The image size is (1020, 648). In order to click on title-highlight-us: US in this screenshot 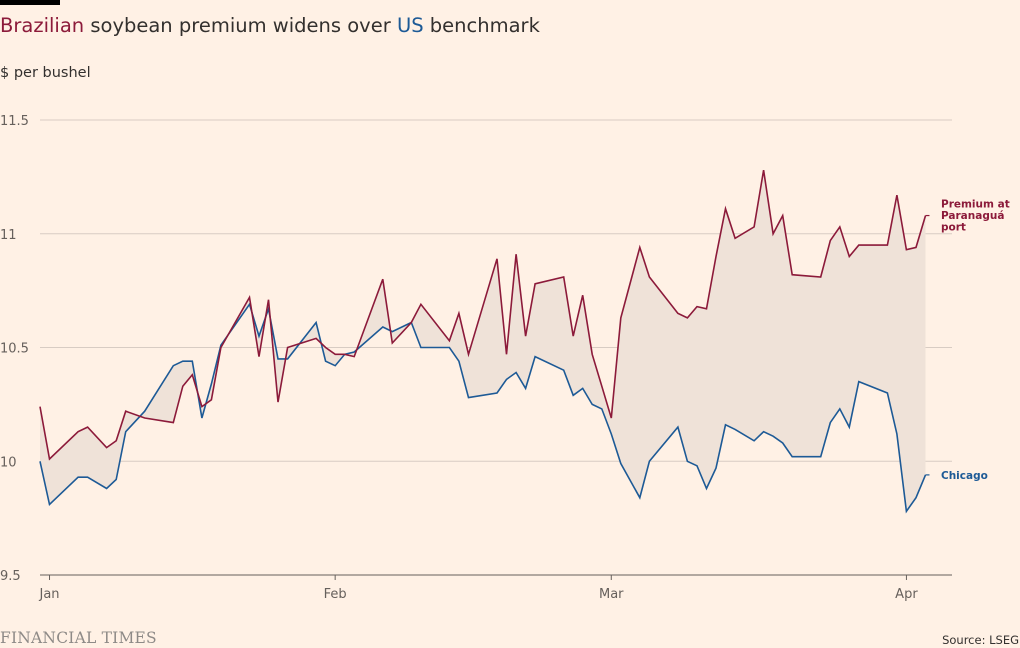, I will do `click(410, 25)`.